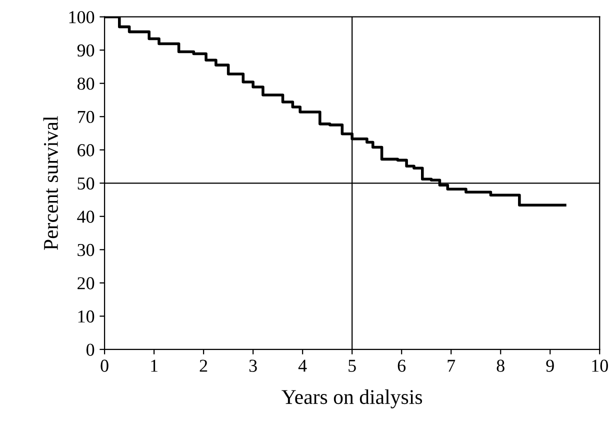 The height and width of the screenshot is (421, 615). What do you see at coordinates (600, 366) in the screenshot?
I see `x-tick-label: 10` at bounding box center [600, 366].